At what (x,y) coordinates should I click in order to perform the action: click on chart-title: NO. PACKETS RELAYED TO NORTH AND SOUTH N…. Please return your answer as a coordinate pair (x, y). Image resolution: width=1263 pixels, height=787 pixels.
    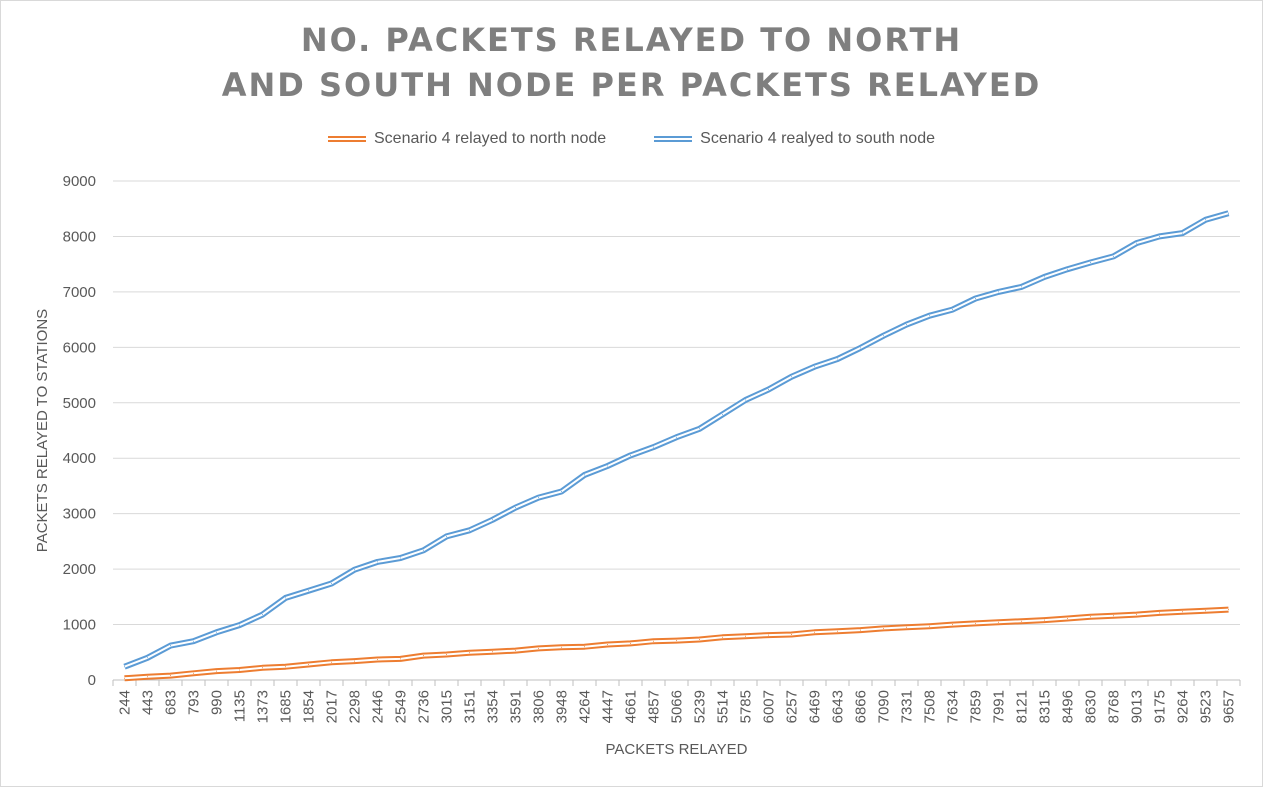
    Looking at the image, I should click on (631, 63).